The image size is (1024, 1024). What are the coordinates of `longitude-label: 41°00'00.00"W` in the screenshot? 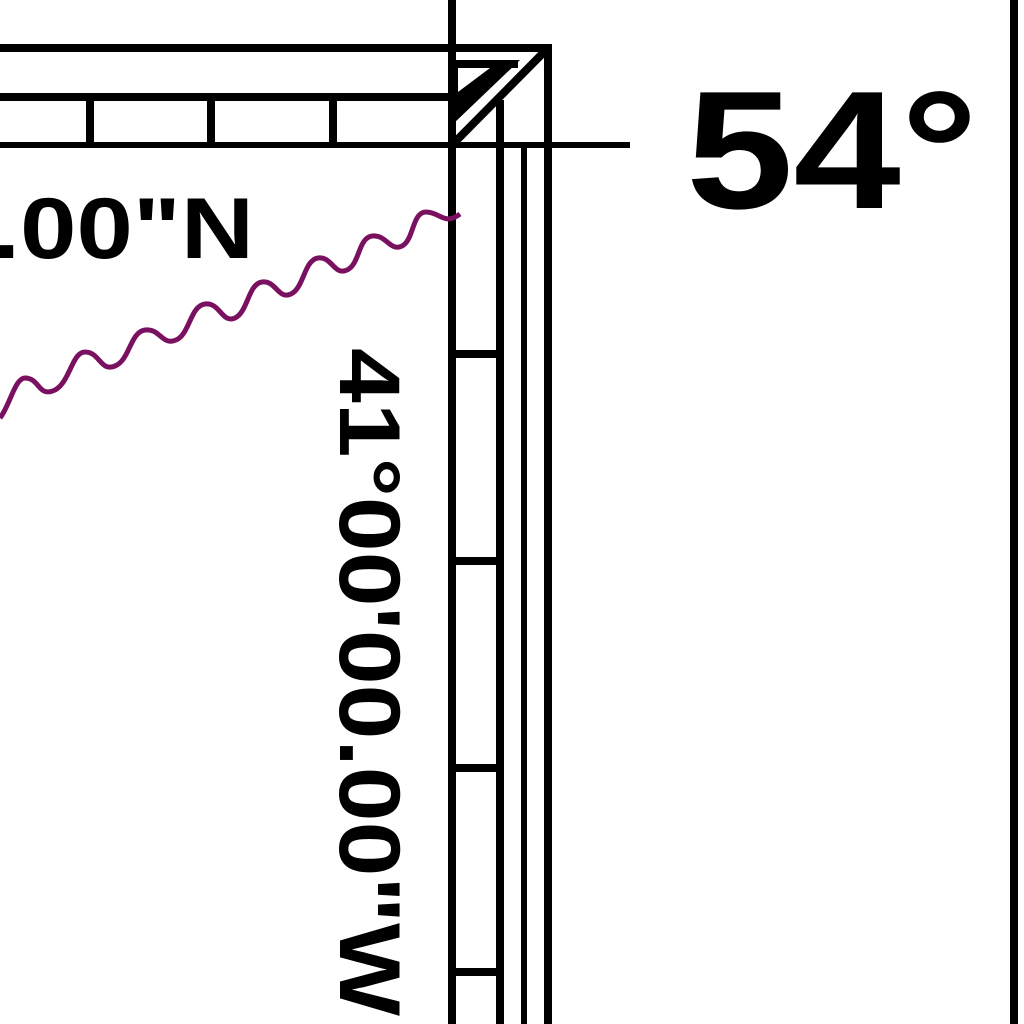 It's located at (369, 682).